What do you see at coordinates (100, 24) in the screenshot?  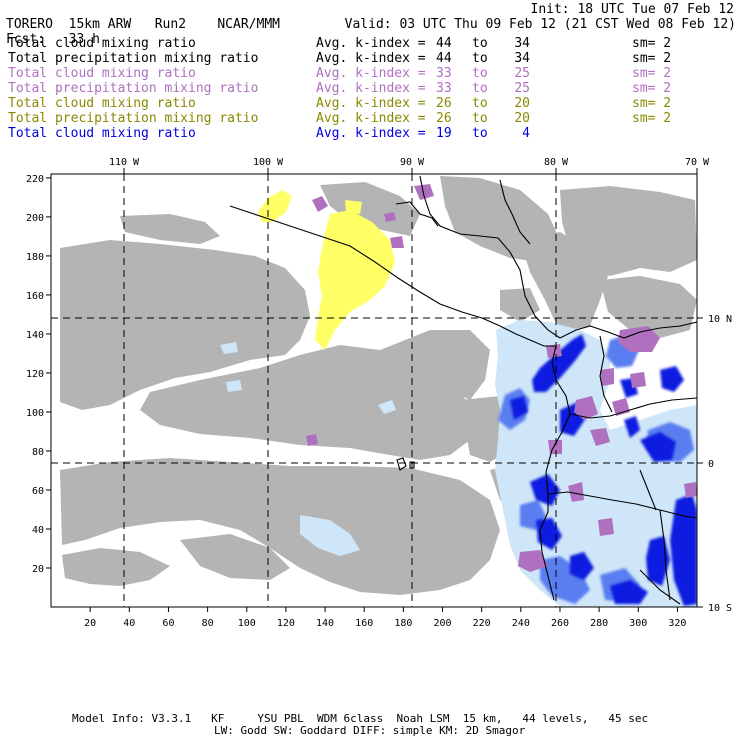 I see `model-resolution: 15km ARW` at bounding box center [100, 24].